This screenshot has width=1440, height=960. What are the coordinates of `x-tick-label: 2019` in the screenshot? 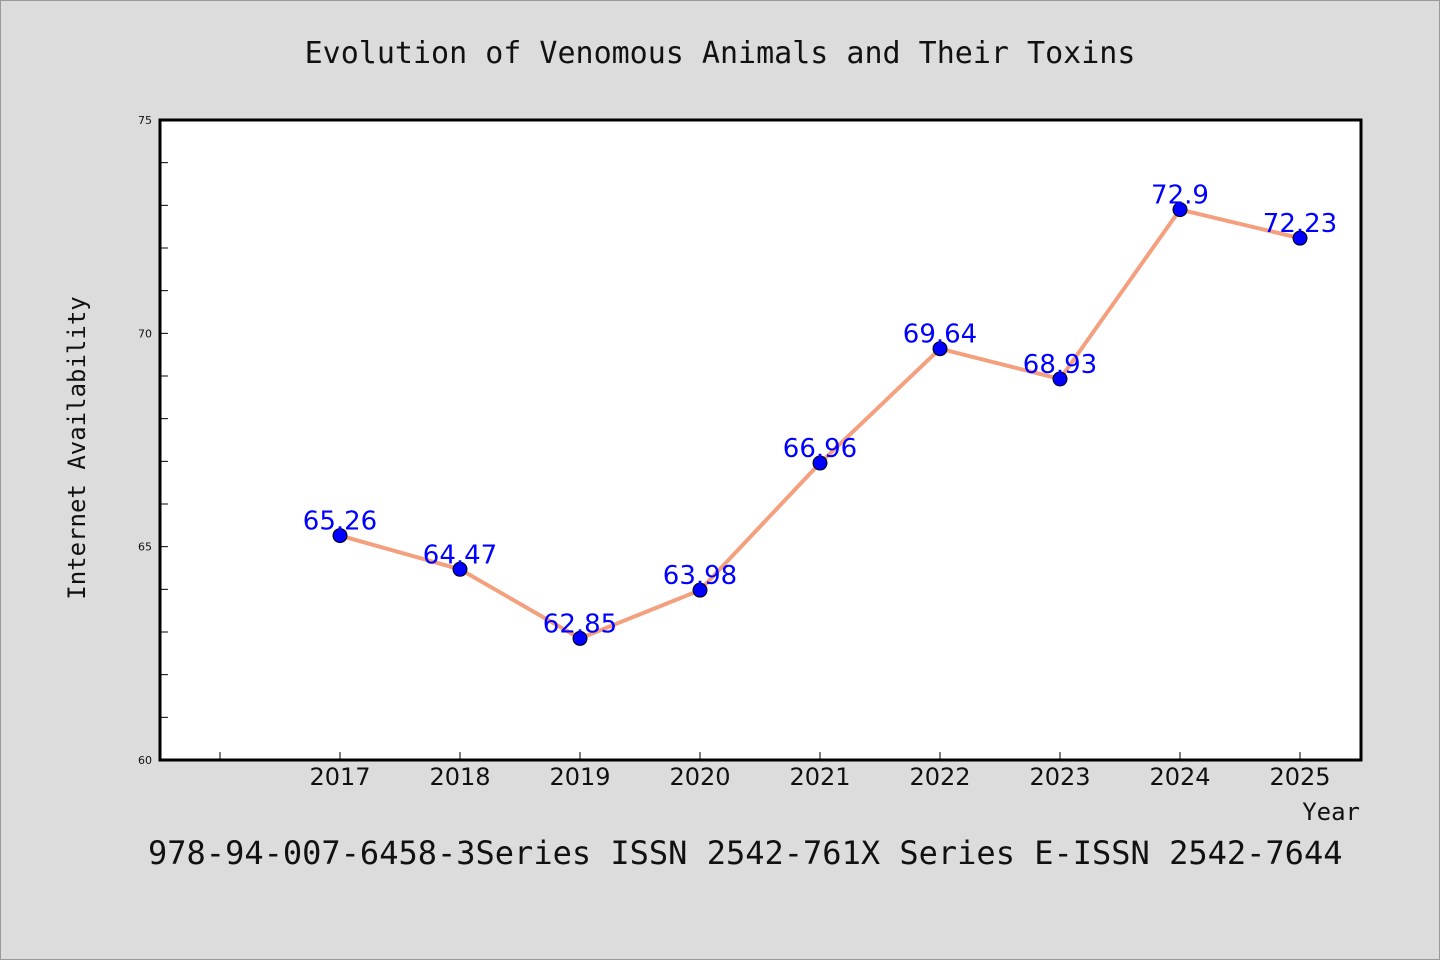 It's located at (579, 777).